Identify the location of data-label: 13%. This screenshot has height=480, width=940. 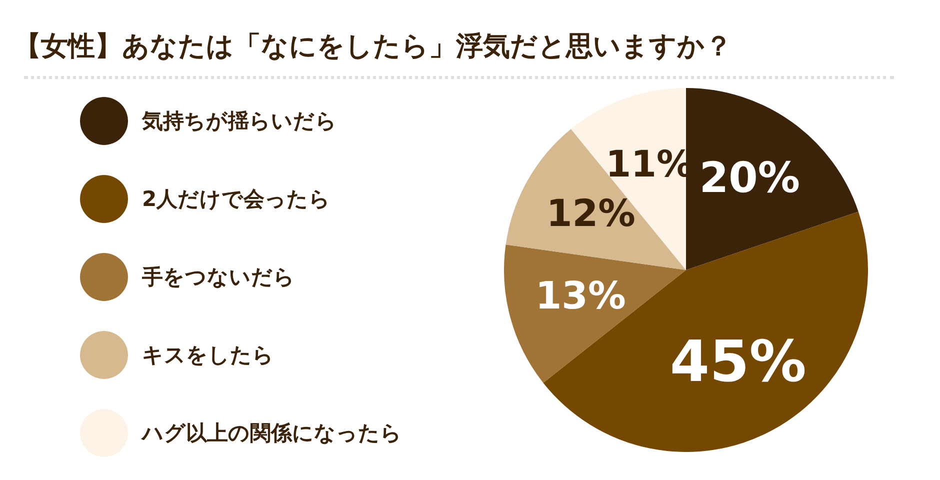
(580, 295).